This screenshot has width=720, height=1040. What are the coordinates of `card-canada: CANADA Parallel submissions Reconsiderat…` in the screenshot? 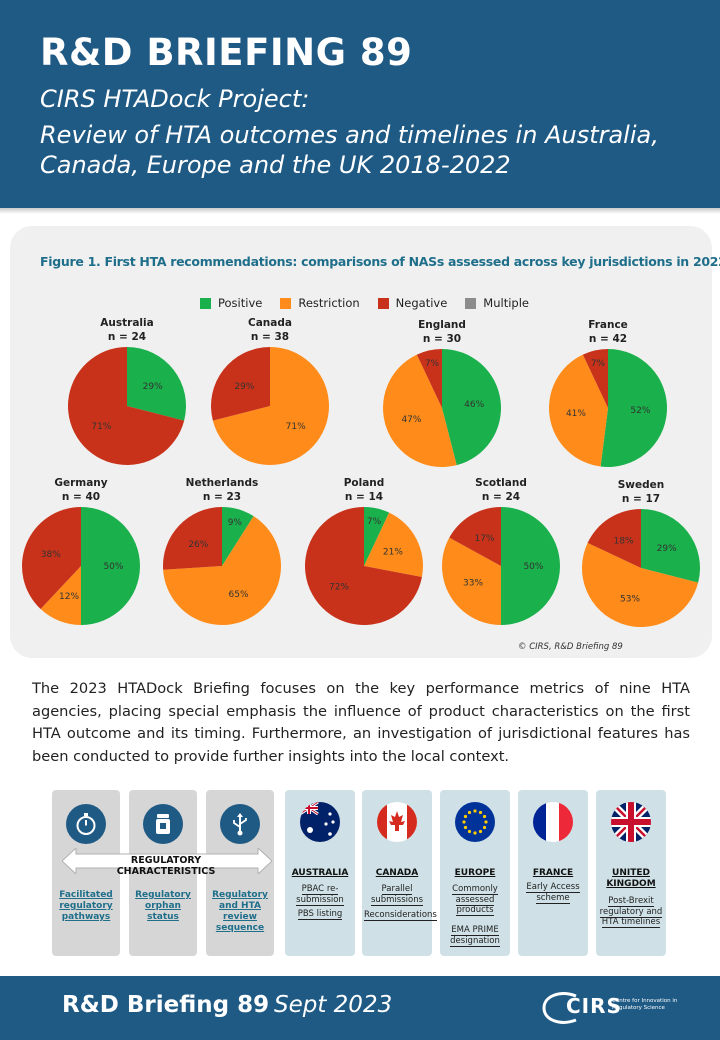 It's located at (399, 873).